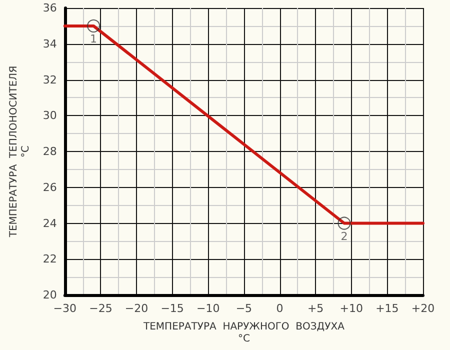  What do you see at coordinates (49, 151) in the screenshot?
I see `y-tick-label: 28` at bounding box center [49, 151].